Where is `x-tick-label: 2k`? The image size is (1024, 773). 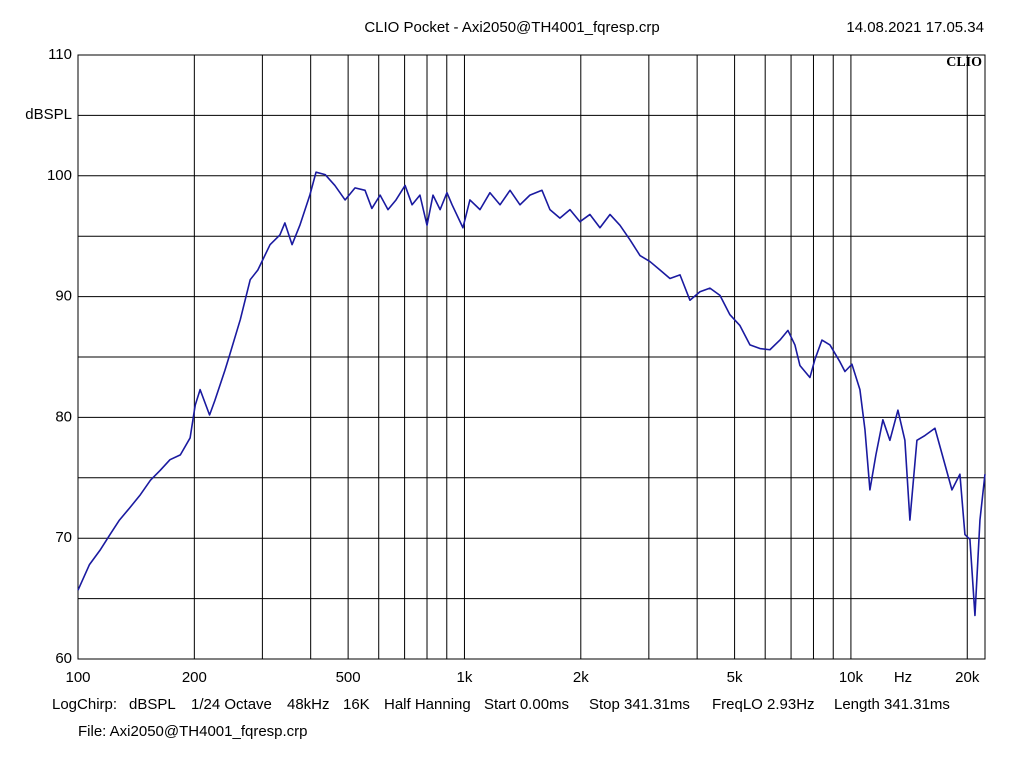
x-tick-label: 2k is located at coordinates (581, 677).